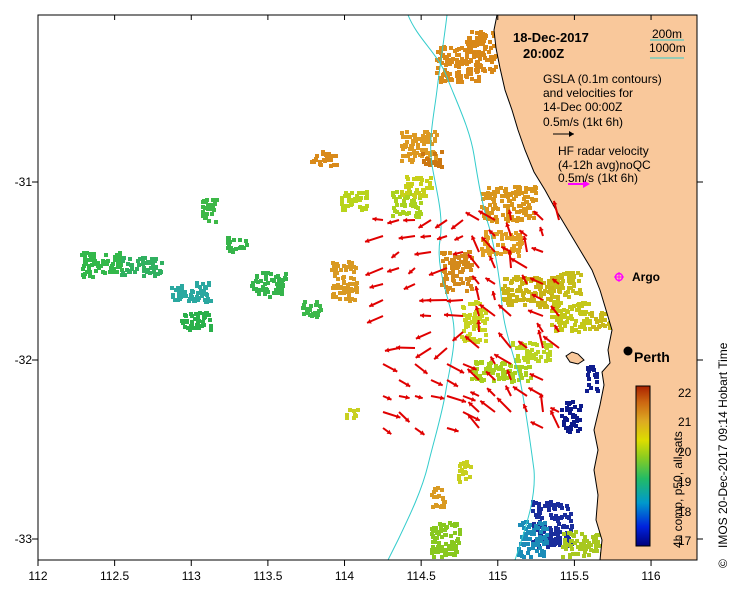 The width and height of the screenshot is (739, 592). What do you see at coordinates (23, 360) in the screenshot?
I see `y-tick-label: -32` at bounding box center [23, 360].